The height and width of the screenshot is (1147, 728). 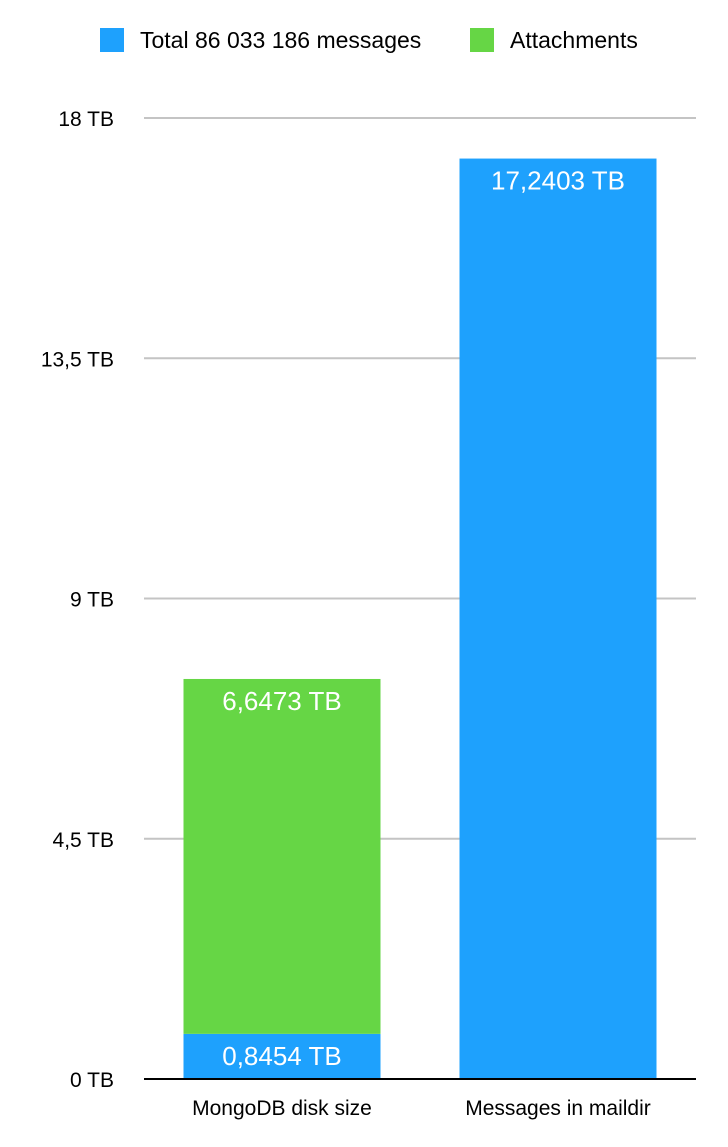 What do you see at coordinates (420, 1099) in the screenshot?
I see `x-axis: MongoDB disk size Messages in maildir` at bounding box center [420, 1099].